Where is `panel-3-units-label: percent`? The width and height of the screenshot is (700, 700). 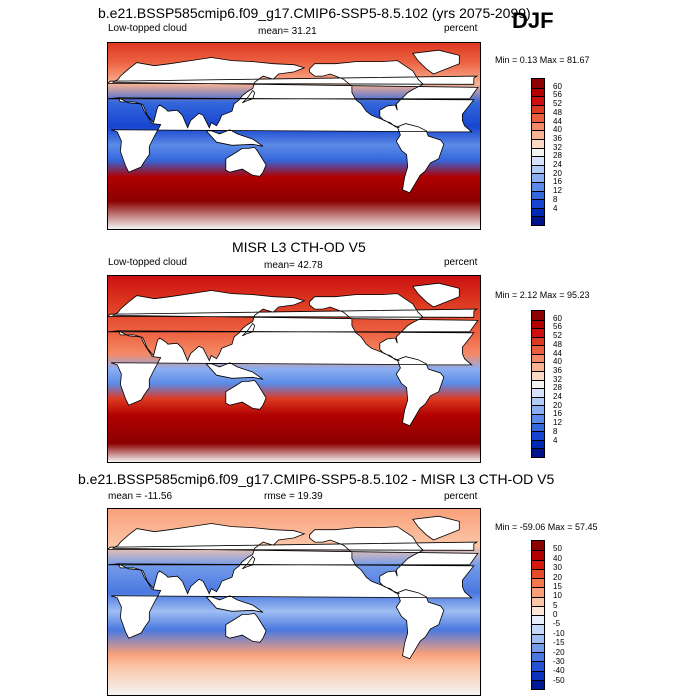
panel-3-units-label: percent is located at coordinates (461, 496).